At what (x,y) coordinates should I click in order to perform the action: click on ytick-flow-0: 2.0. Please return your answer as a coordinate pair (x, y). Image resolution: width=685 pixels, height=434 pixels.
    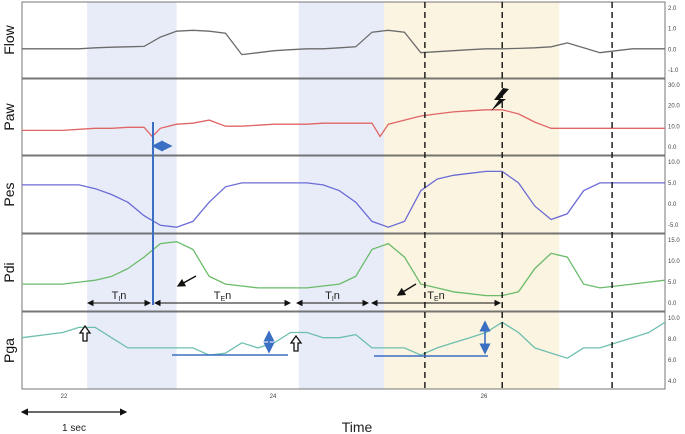
    Looking at the image, I should click on (672, 9).